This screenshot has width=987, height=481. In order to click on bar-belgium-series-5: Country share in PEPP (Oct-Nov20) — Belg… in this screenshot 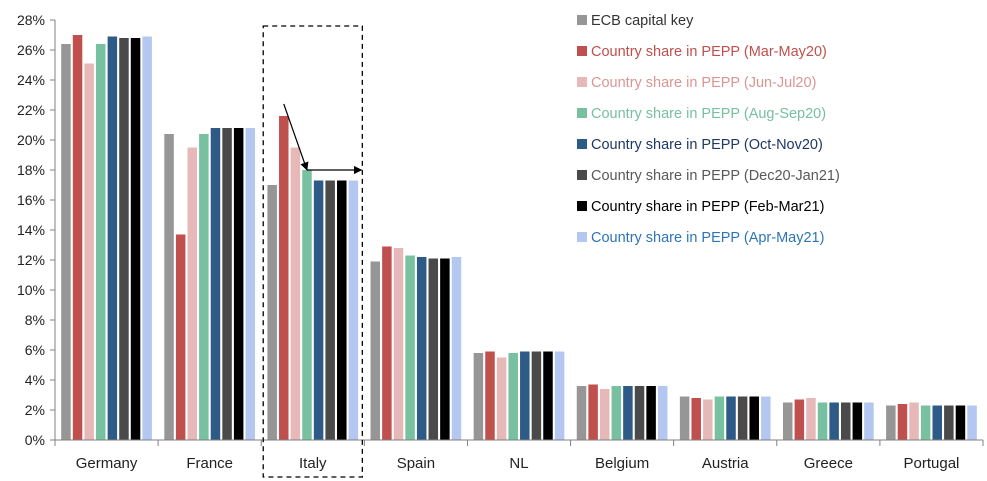, I will do `click(628, 413)`.